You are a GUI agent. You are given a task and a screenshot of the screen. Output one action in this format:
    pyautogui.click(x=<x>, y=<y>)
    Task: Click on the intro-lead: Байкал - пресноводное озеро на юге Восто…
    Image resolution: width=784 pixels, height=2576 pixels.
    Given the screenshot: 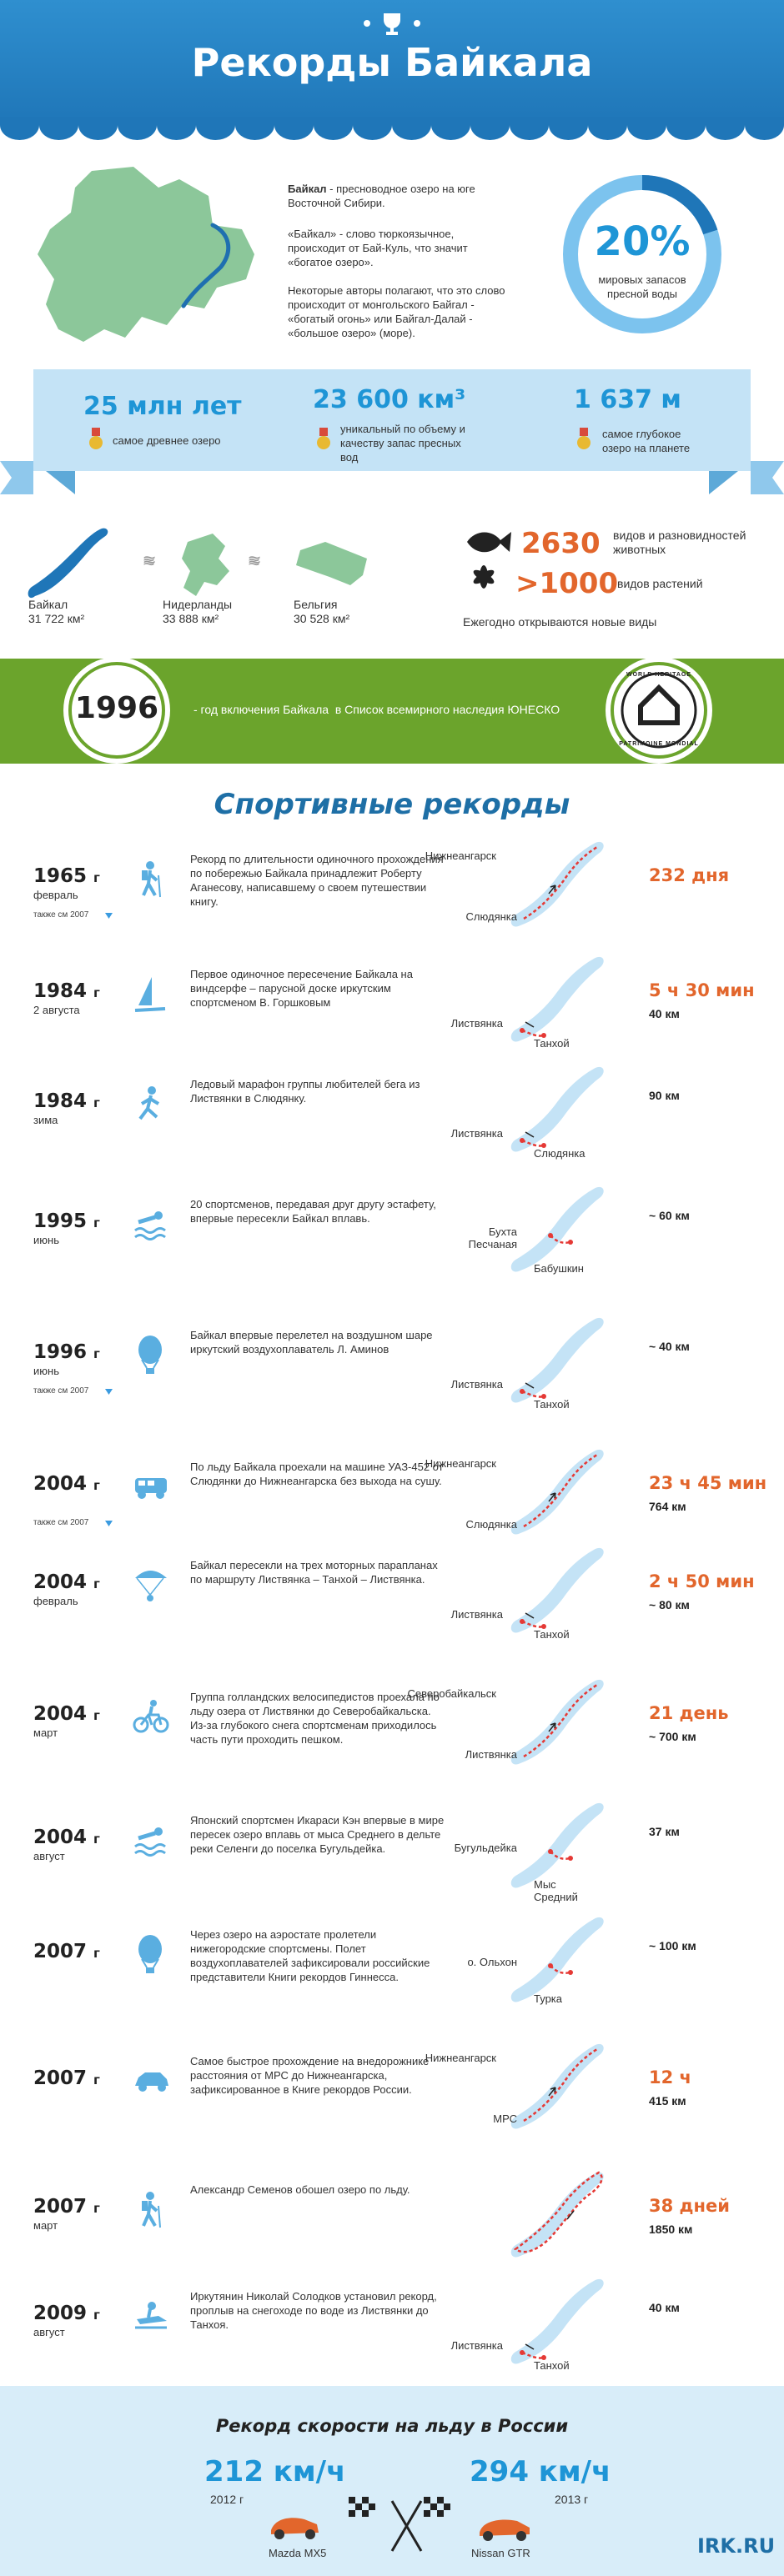 What is the action you would take?
    pyautogui.click(x=400, y=196)
    